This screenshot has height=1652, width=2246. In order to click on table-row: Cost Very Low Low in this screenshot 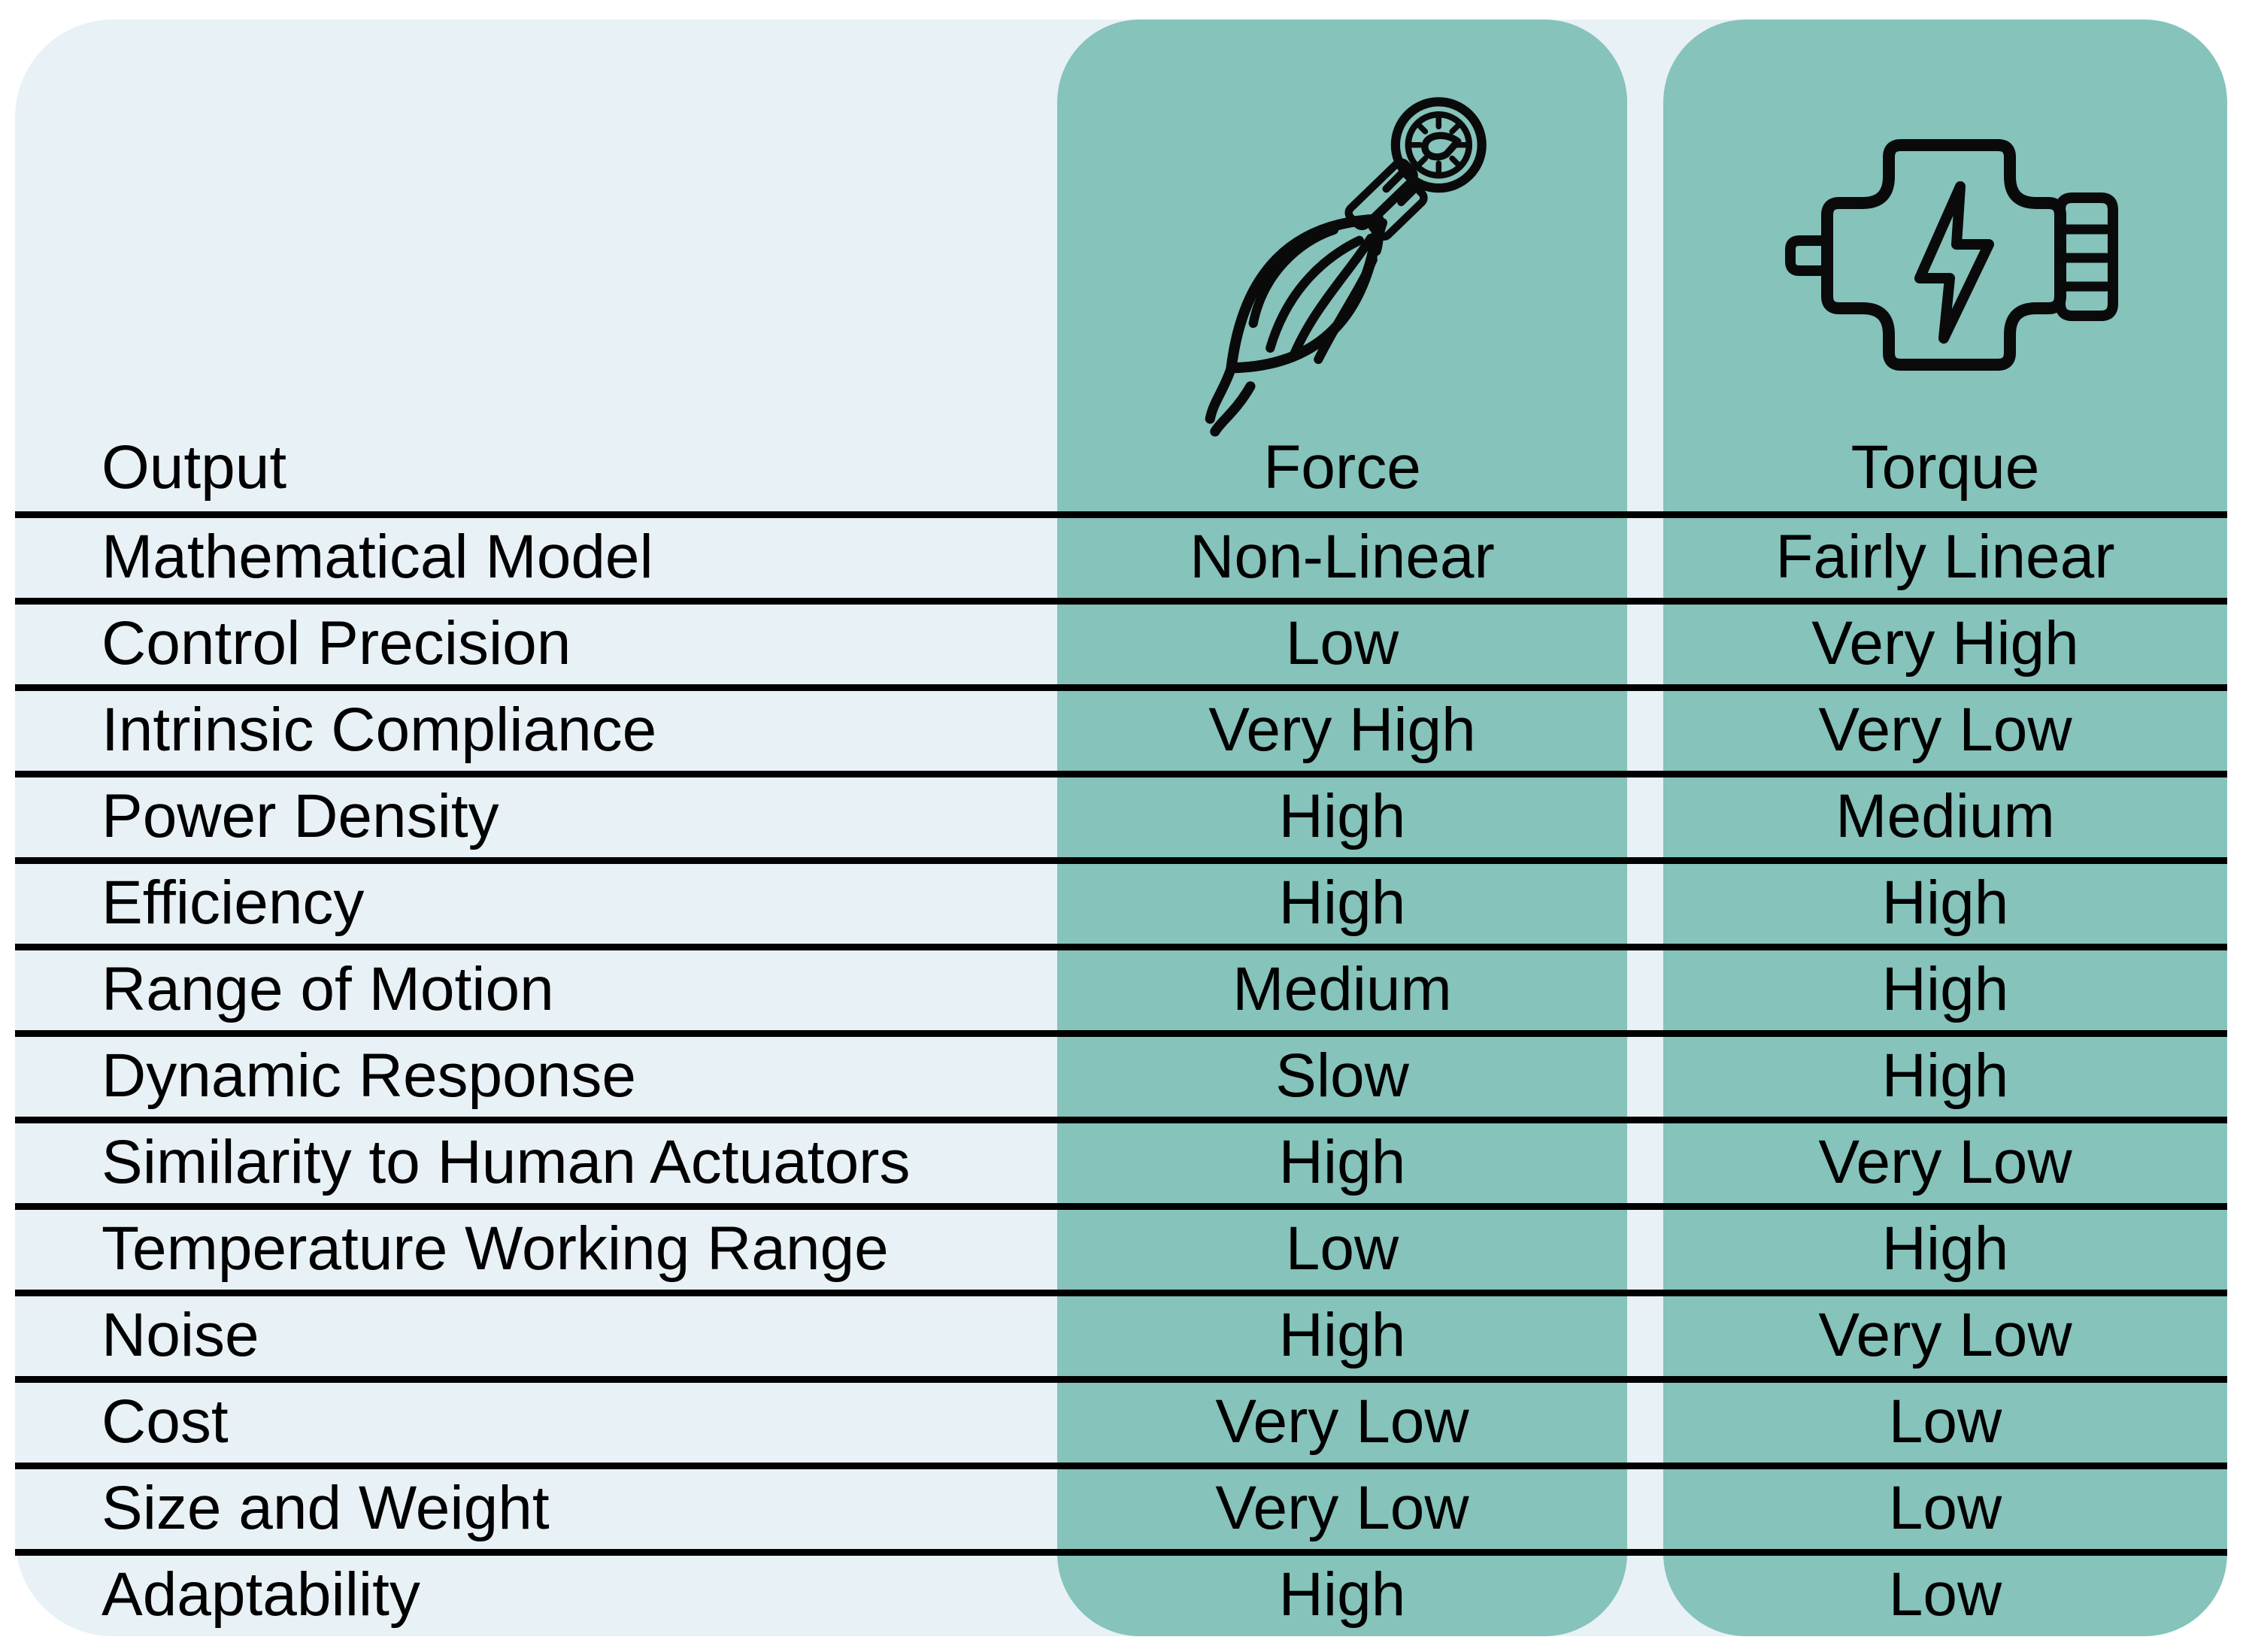, I will do `click(1121, 1419)`.